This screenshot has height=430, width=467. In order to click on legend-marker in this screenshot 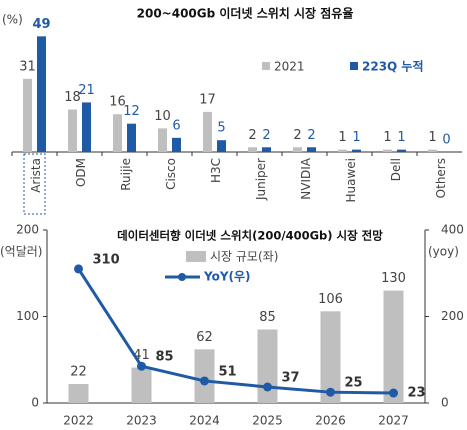, I will do `click(182, 277)`.